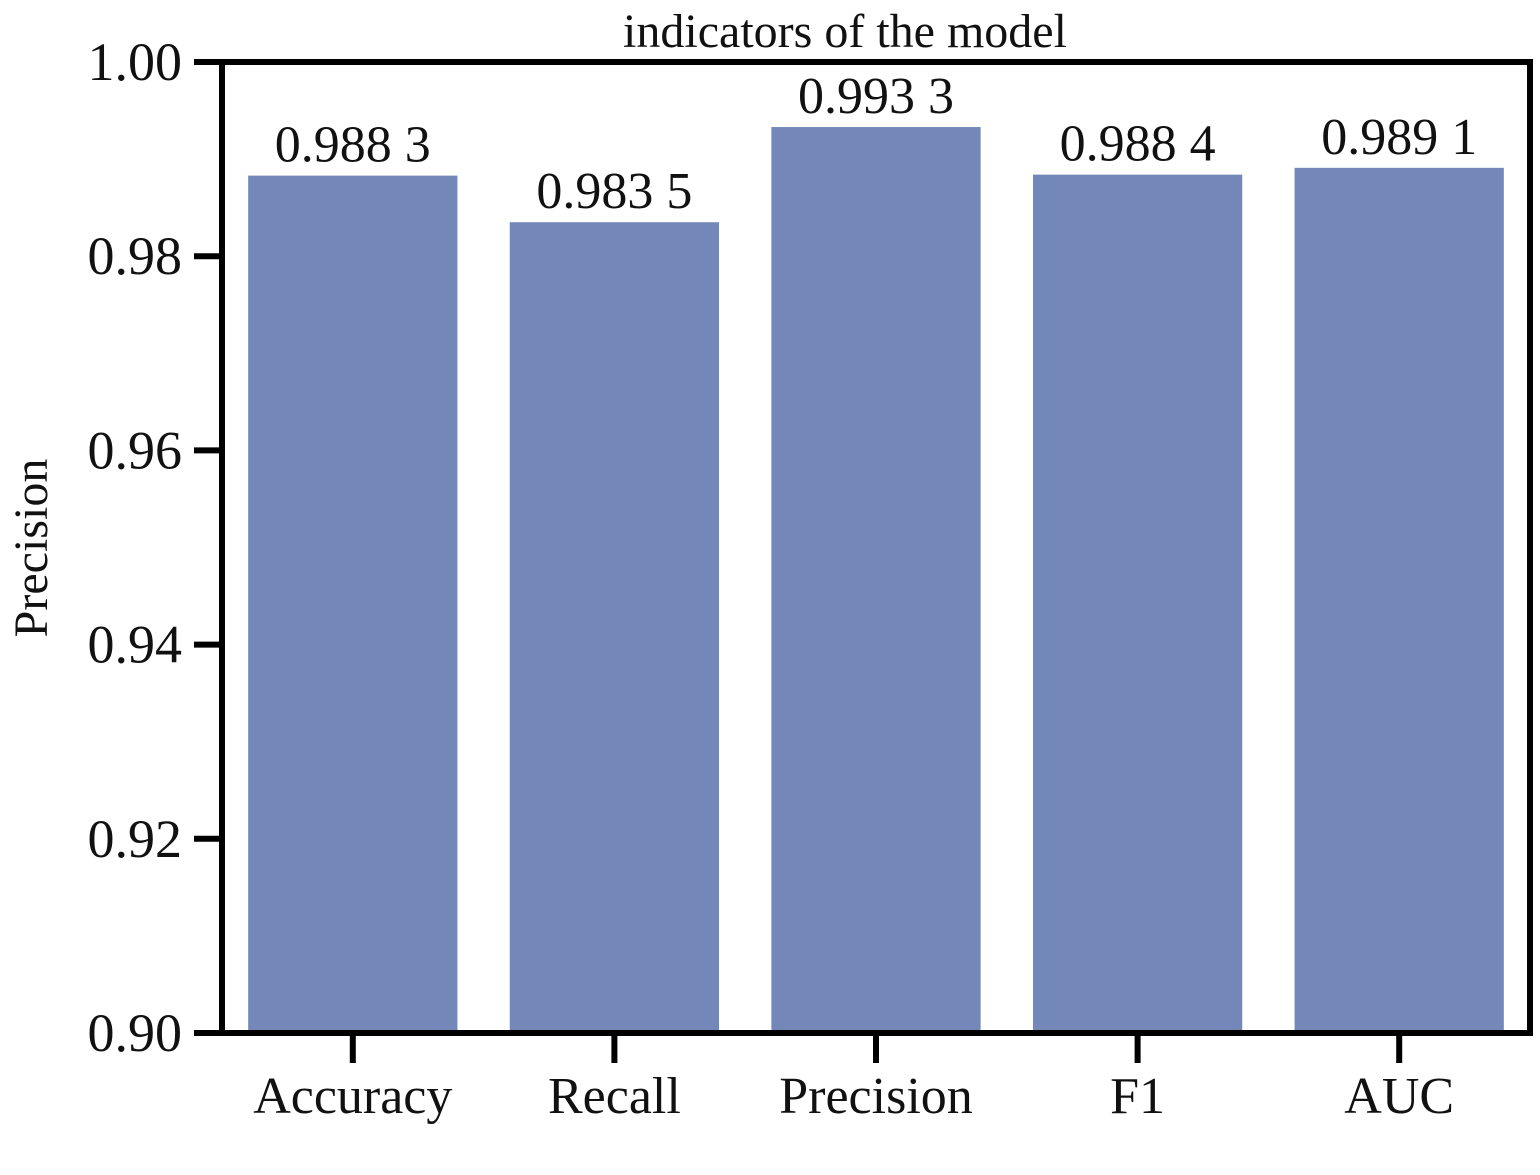 The width and height of the screenshot is (1540, 1175). Describe the element at coordinates (353, 604) in the screenshot. I see `bar-accuracy` at that location.